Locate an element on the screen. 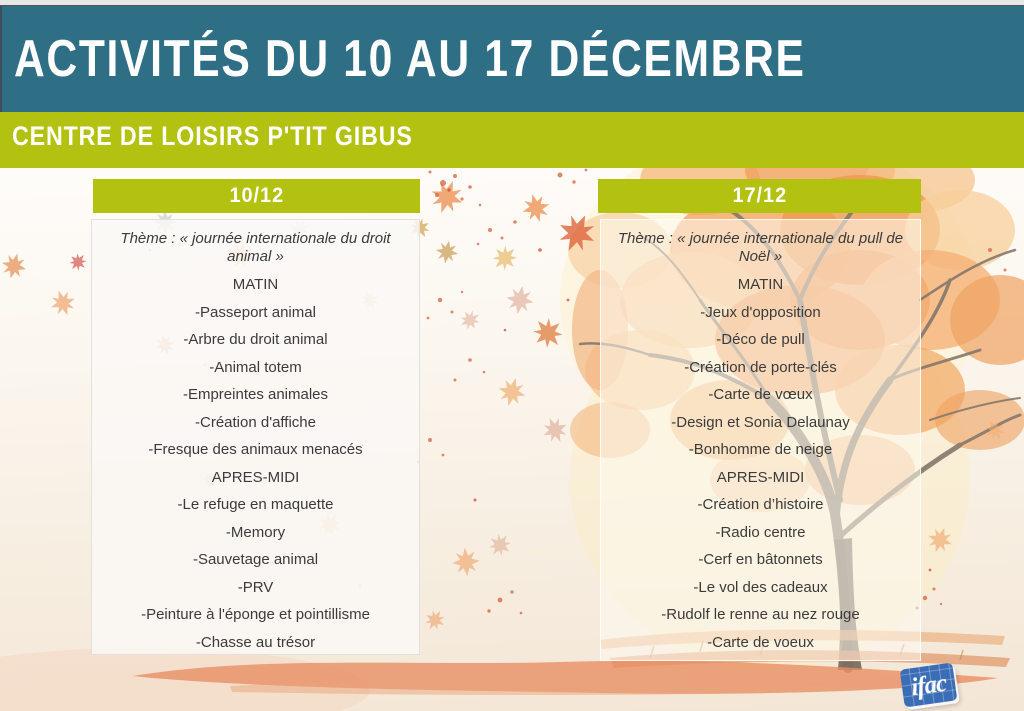 Image resolution: width=1024 pixels, height=711 pixels. day-header-10-12: 10/12 is located at coordinates (256, 196).